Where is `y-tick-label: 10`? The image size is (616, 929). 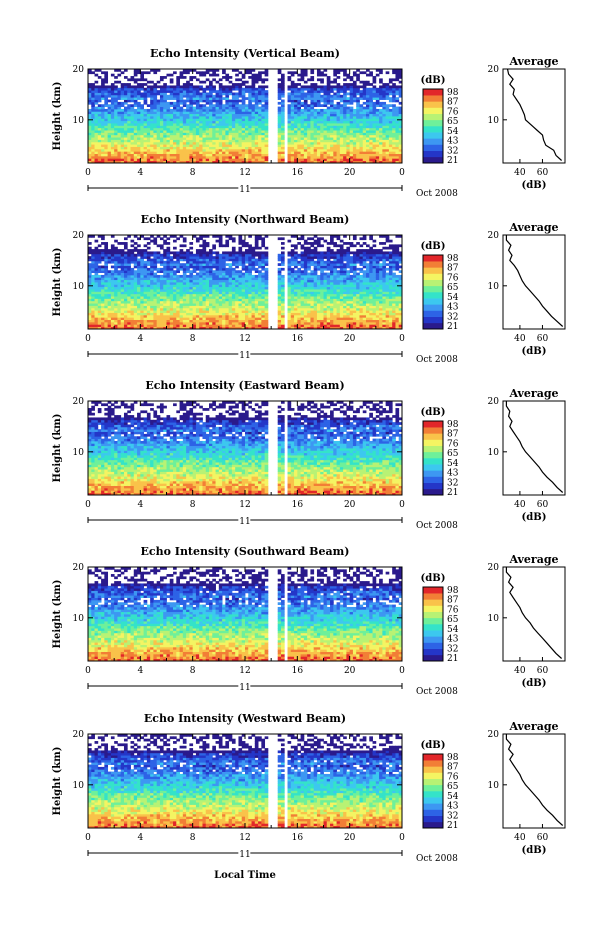 y-tick-label: 10 is located at coordinates (79, 121).